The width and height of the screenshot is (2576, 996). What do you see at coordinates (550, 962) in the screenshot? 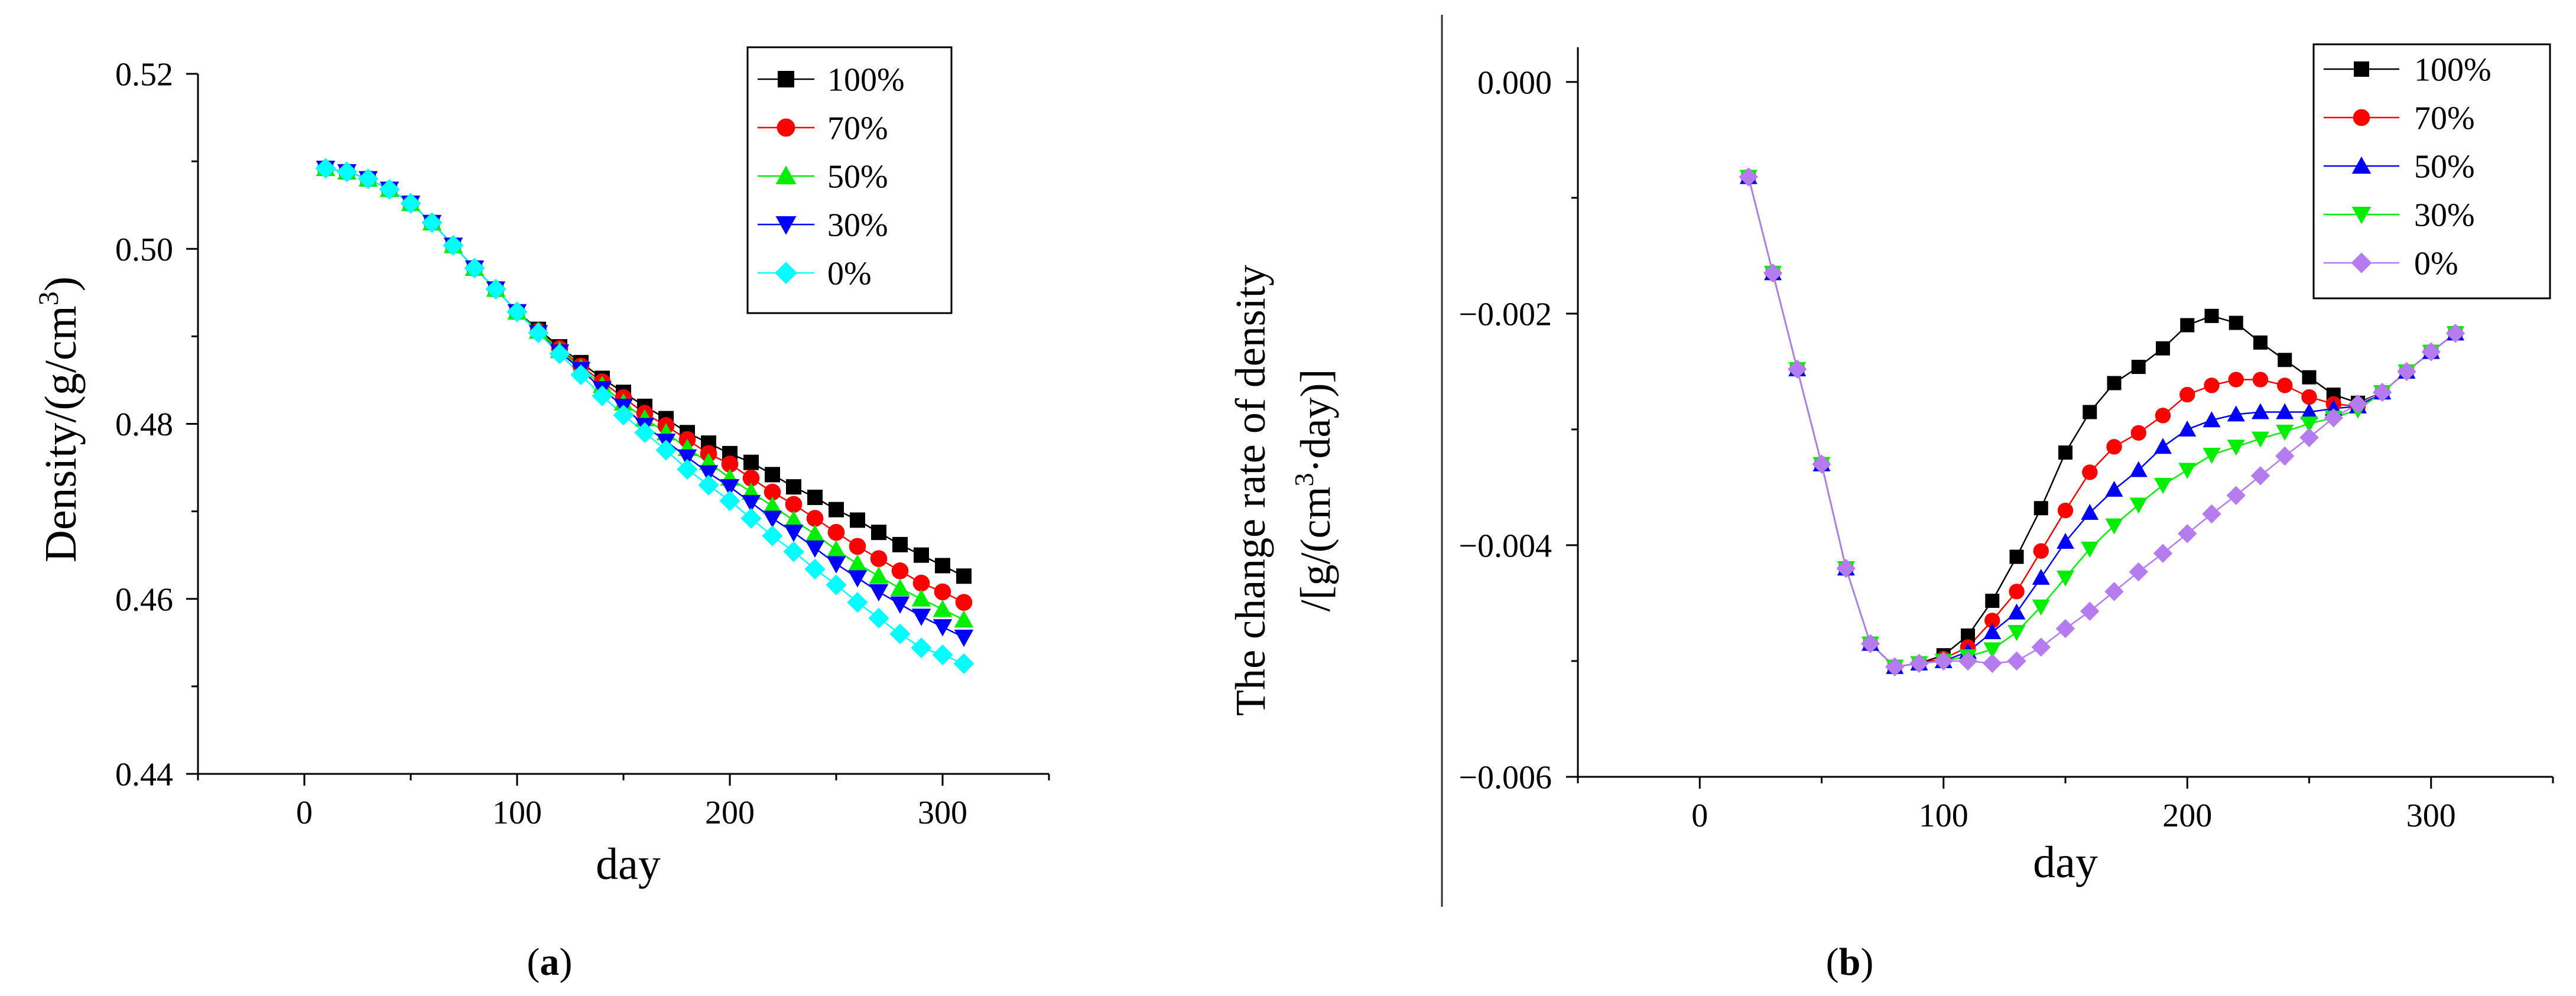
I see `panel-a-caption-letter: a` at bounding box center [550, 962].